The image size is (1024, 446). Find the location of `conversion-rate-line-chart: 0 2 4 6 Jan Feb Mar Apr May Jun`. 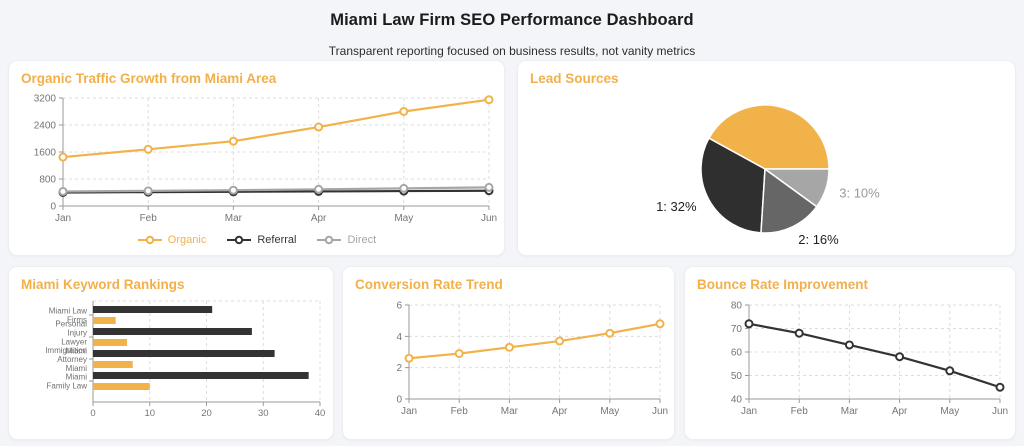

conversion-rate-line-chart: 0 2 4 6 Jan Feb Mar Apr May Jun is located at coordinates (532, 359).